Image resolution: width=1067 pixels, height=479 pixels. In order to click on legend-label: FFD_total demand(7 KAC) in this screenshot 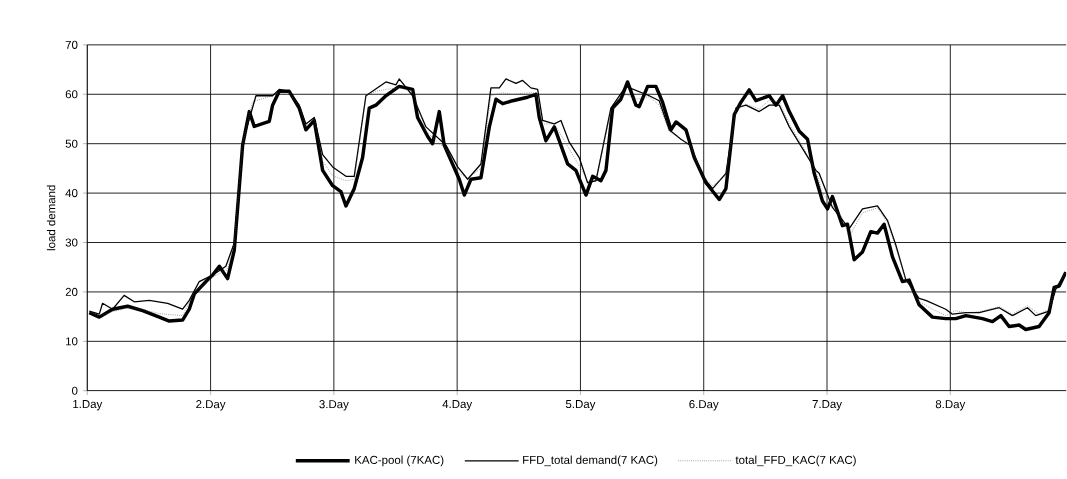, I will do `click(590, 461)`.